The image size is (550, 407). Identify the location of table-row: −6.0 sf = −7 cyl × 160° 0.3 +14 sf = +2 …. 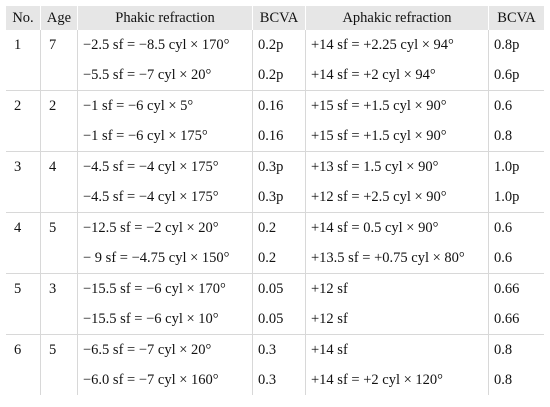
(275, 380).